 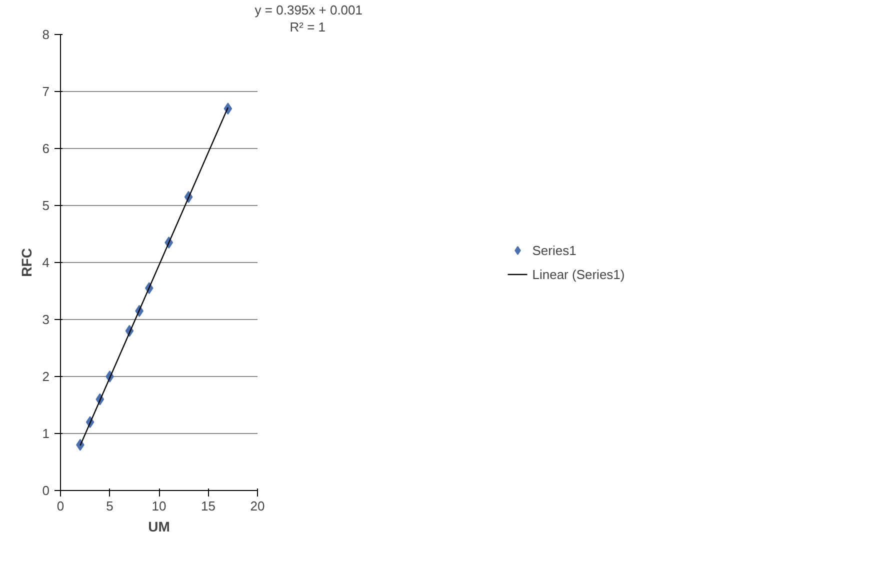 What do you see at coordinates (308, 27) in the screenshot?
I see `text: R² = 1` at bounding box center [308, 27].